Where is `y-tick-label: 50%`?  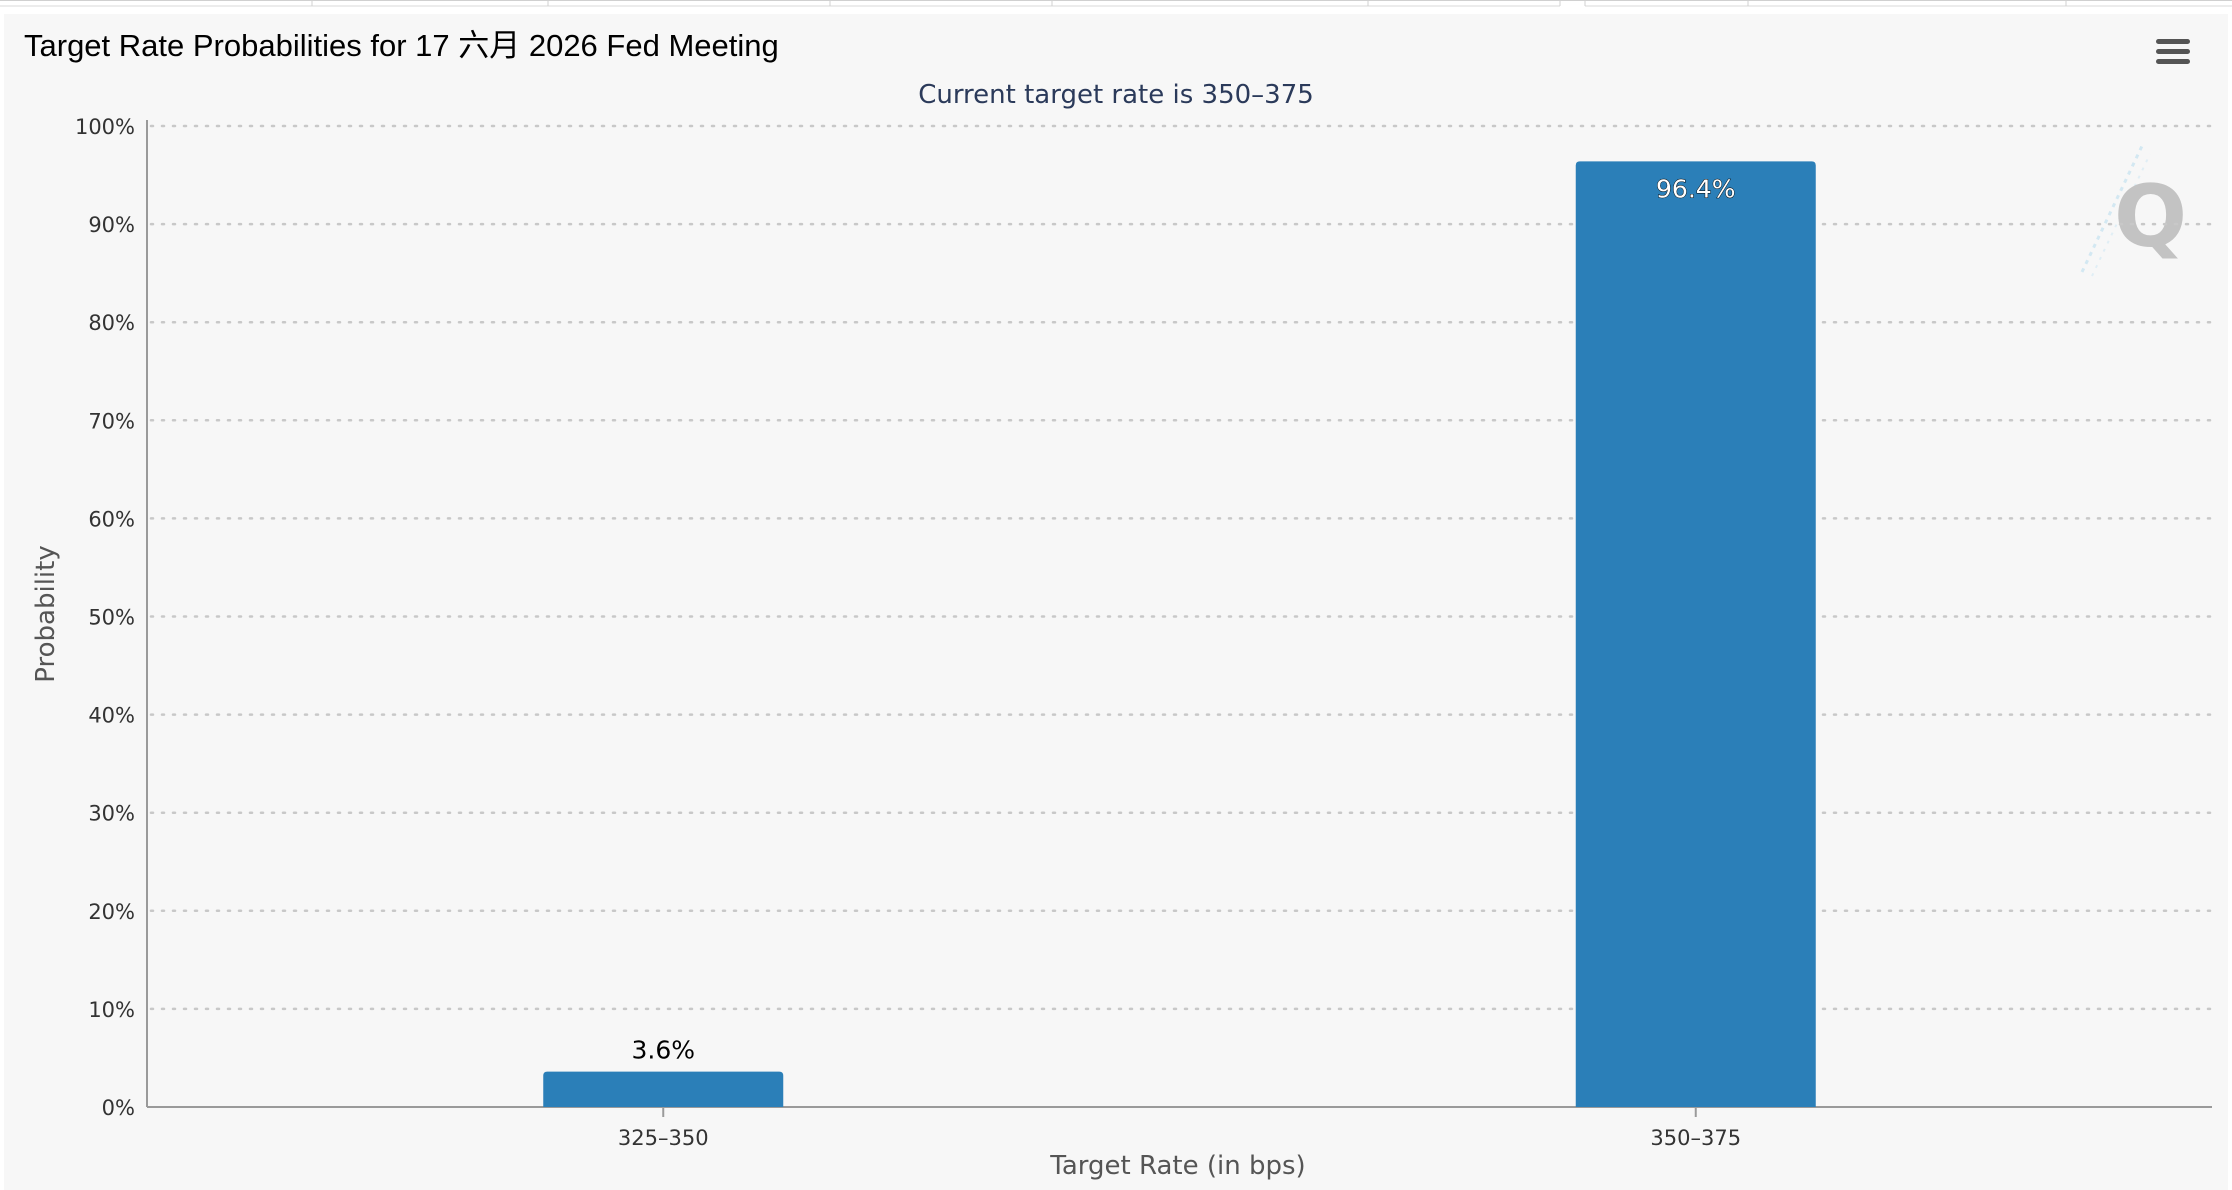
y-tick-label: 50% is located at coordinates (111, 618).